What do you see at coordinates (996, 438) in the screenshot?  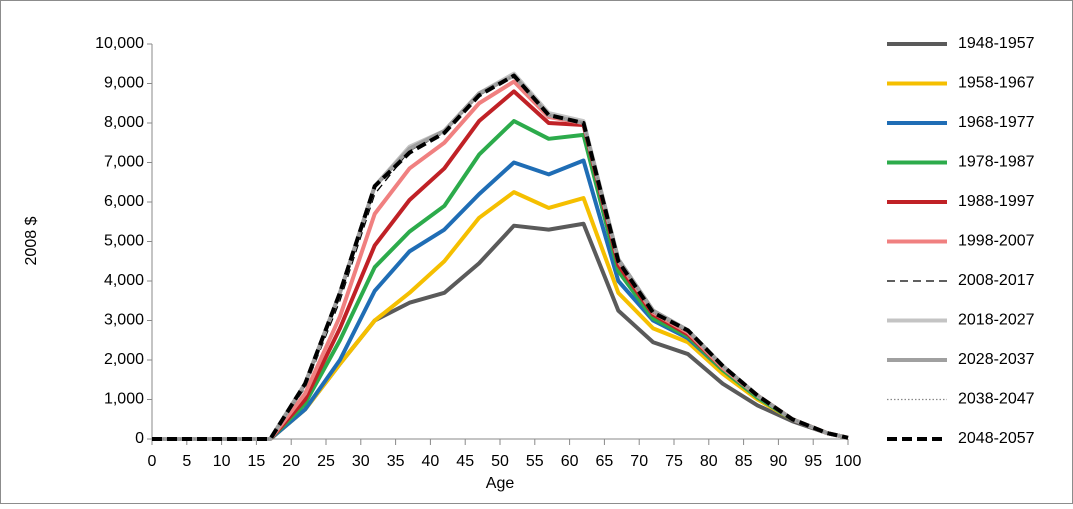 I see `legend-label: 2048-2057` at bounding box center [996, 438].